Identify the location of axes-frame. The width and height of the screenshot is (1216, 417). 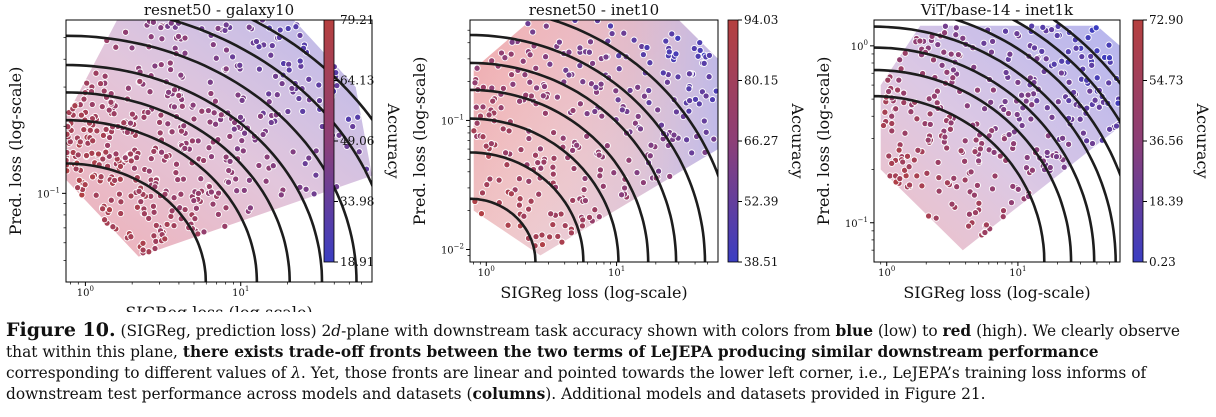
(594, 141).